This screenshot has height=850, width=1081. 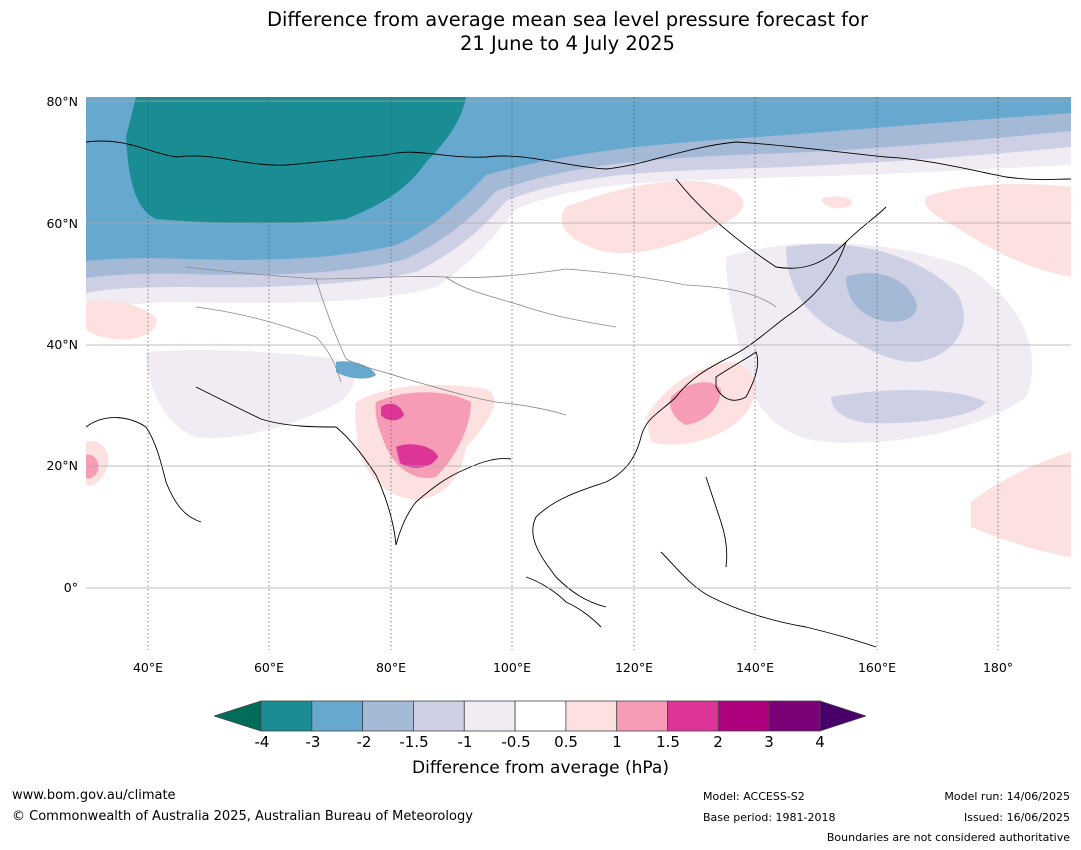 I want to click on anomaly-region-minus-1.5-pacific, so click(x=881, y=297).